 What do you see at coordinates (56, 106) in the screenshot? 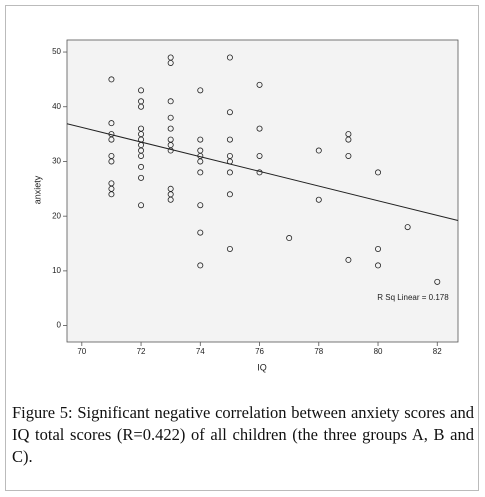
I see `y-tick-label: 40` at bounding box center [56, 106].